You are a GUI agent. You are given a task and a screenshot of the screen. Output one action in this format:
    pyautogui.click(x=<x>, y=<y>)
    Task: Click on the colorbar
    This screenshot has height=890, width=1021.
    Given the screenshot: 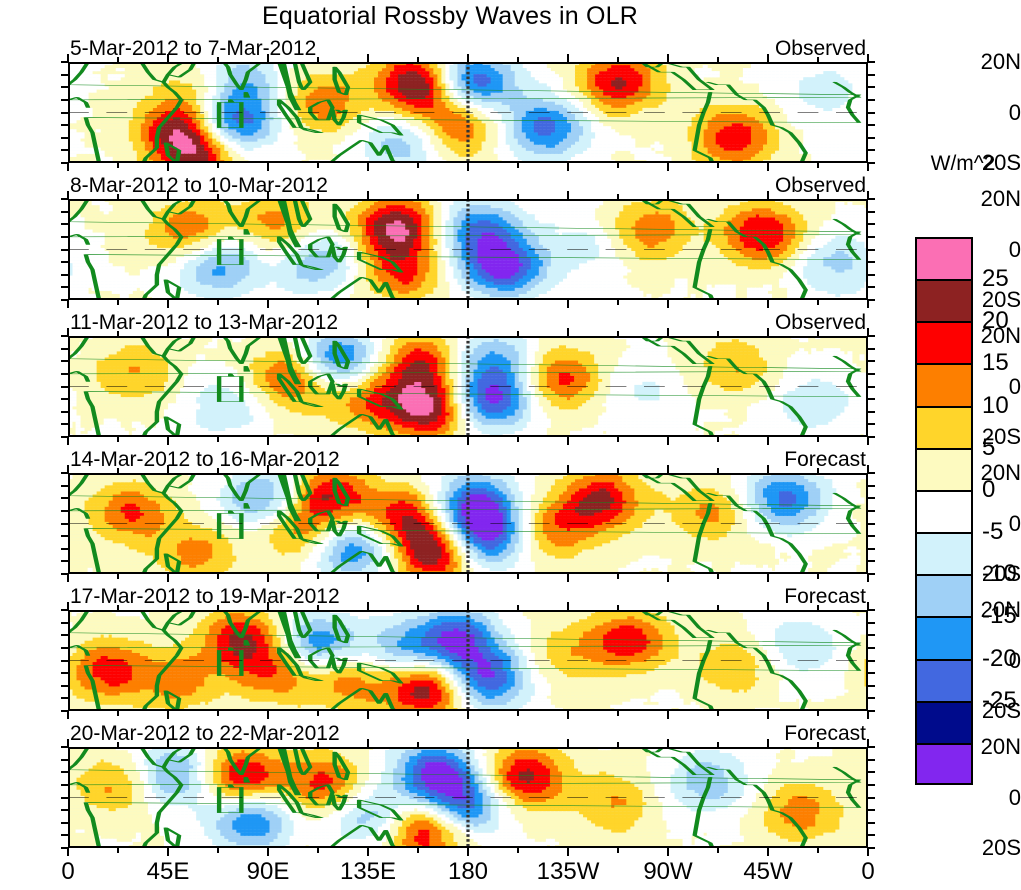 What is the action you would take?
    pyautogui.click(x=944, y=511)
    